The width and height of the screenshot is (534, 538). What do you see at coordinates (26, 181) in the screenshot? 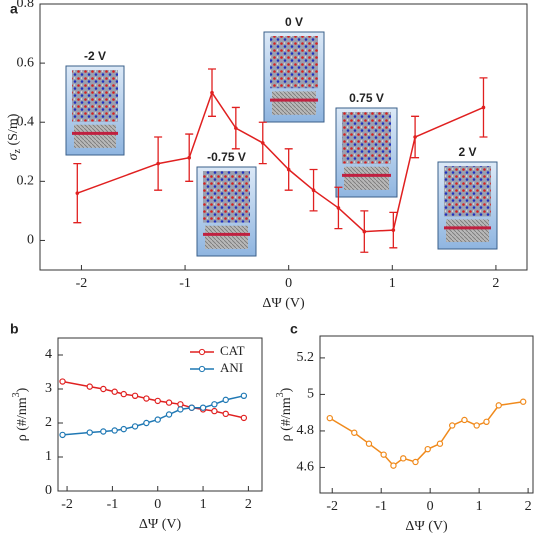
I see `y-tick-label: 0.2` at bounding box center [26, 181].